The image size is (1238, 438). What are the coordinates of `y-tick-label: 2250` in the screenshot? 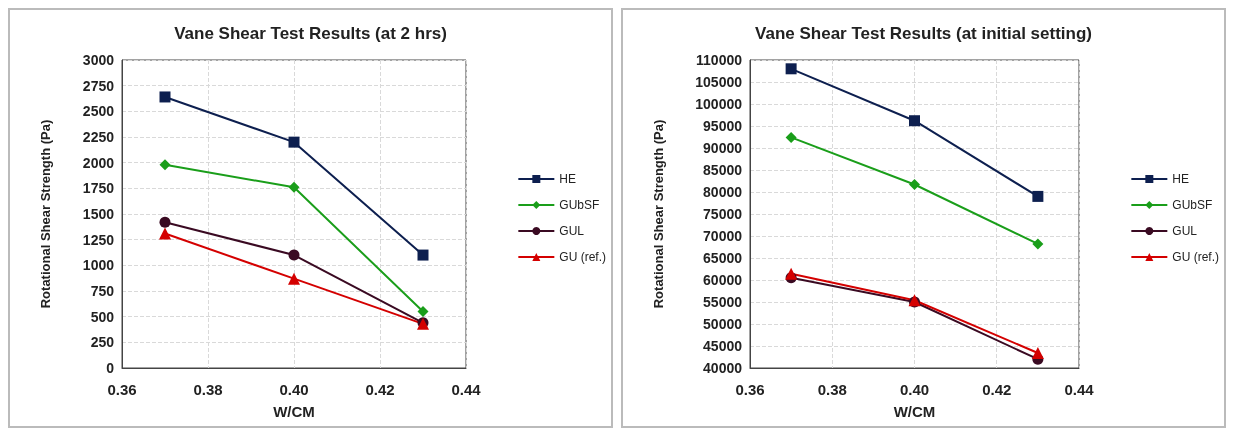 It's located at (98, 137).